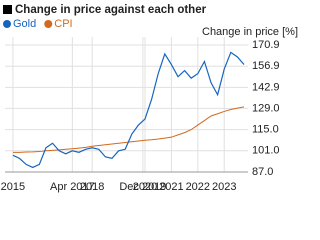 This screenshot has height=240, width=320. Describe the element at coordinates (92, 187) in the screenshot. I see `x-tick-label: 2018` at that location.